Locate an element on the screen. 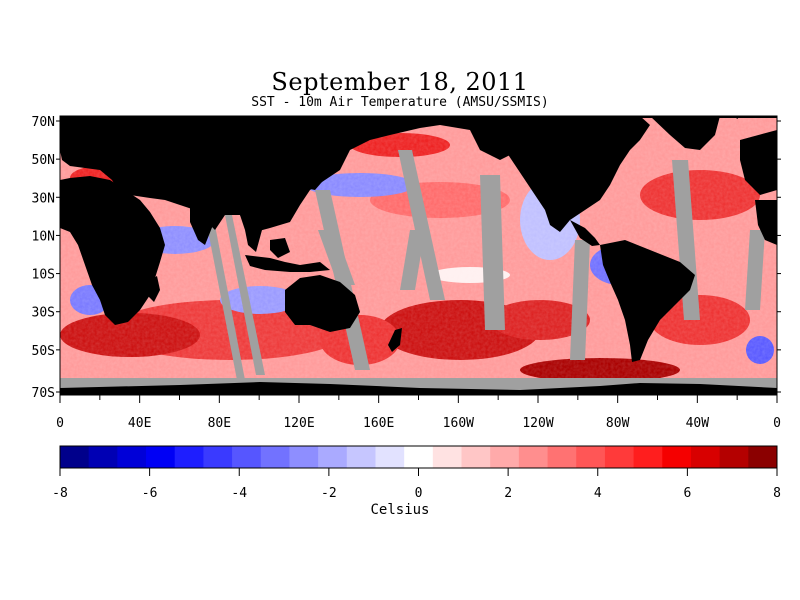  south-america is located at coordinates (647, 301).